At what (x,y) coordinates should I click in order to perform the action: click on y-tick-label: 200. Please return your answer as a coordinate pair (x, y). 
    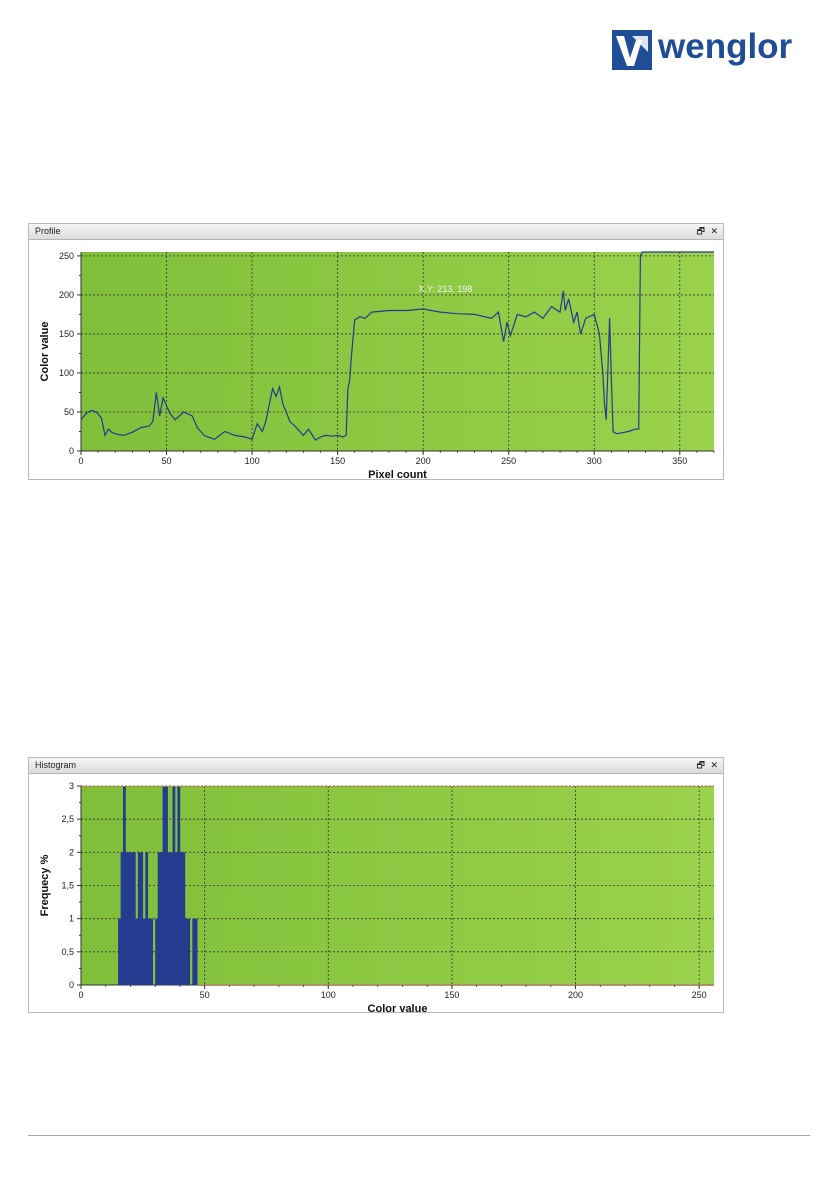
    Looking at the image, I should click on (66, 295).